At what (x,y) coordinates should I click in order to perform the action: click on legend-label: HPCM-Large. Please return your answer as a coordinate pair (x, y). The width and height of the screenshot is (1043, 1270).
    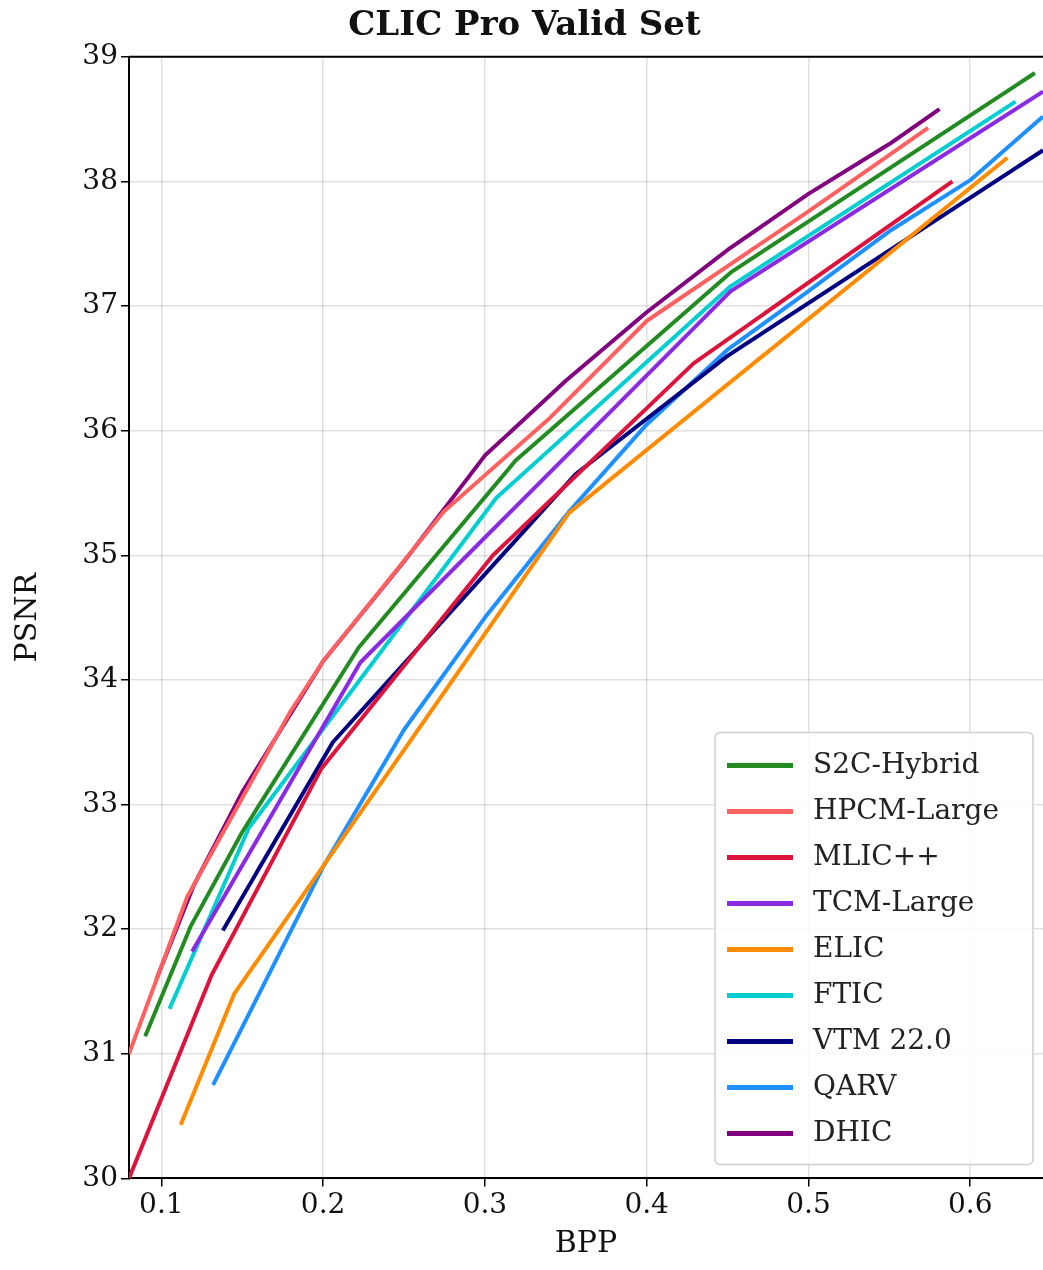
    Looking at the image, I should click on (906, 809).